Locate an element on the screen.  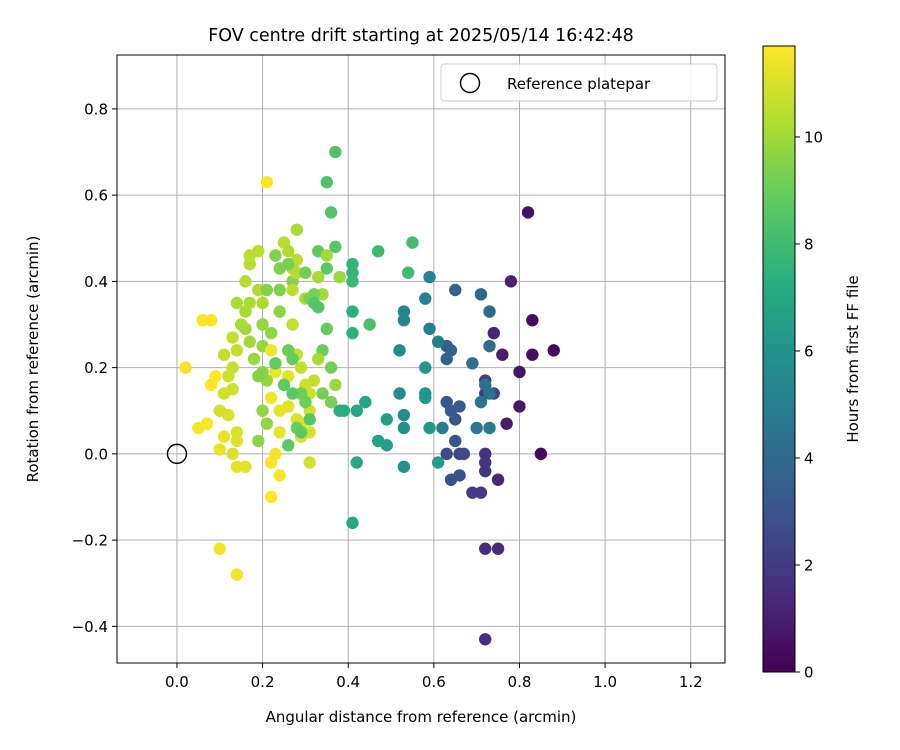
colorbar-tick-label: 0 is located at coordinates (809, 673).